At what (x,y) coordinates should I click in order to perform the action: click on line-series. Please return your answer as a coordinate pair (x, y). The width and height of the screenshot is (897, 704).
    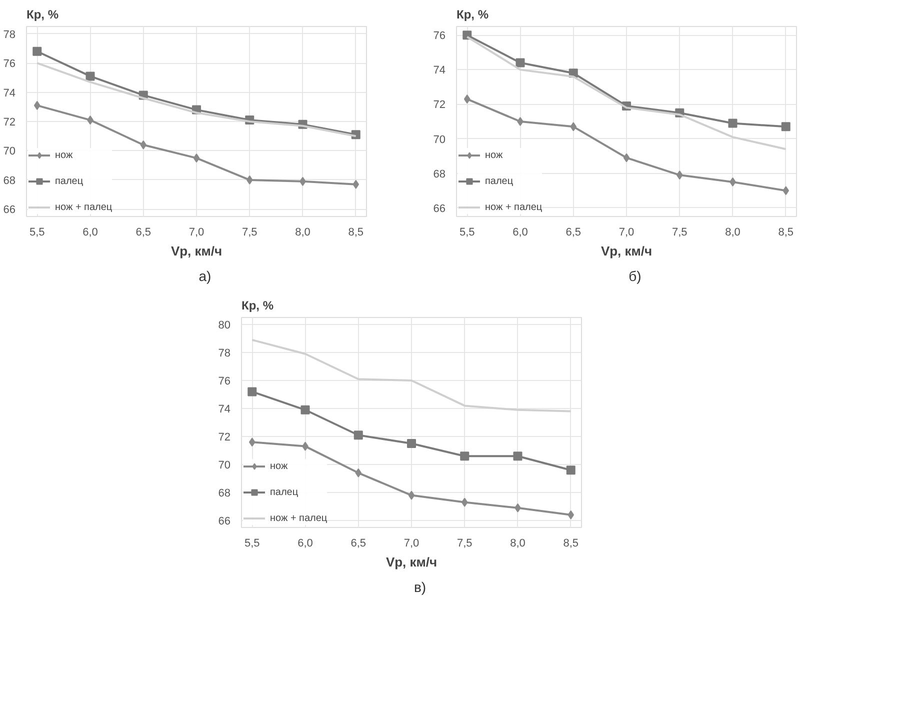
    Looking at the image, I should click on (411, 375).